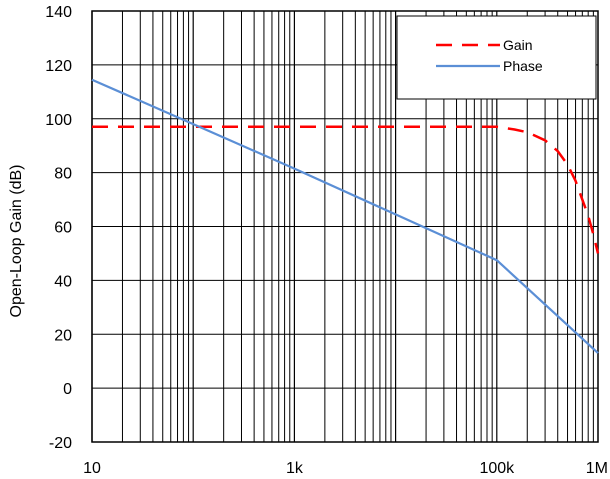  I want to click on x-tick-label: 100k, so click(497, 468).